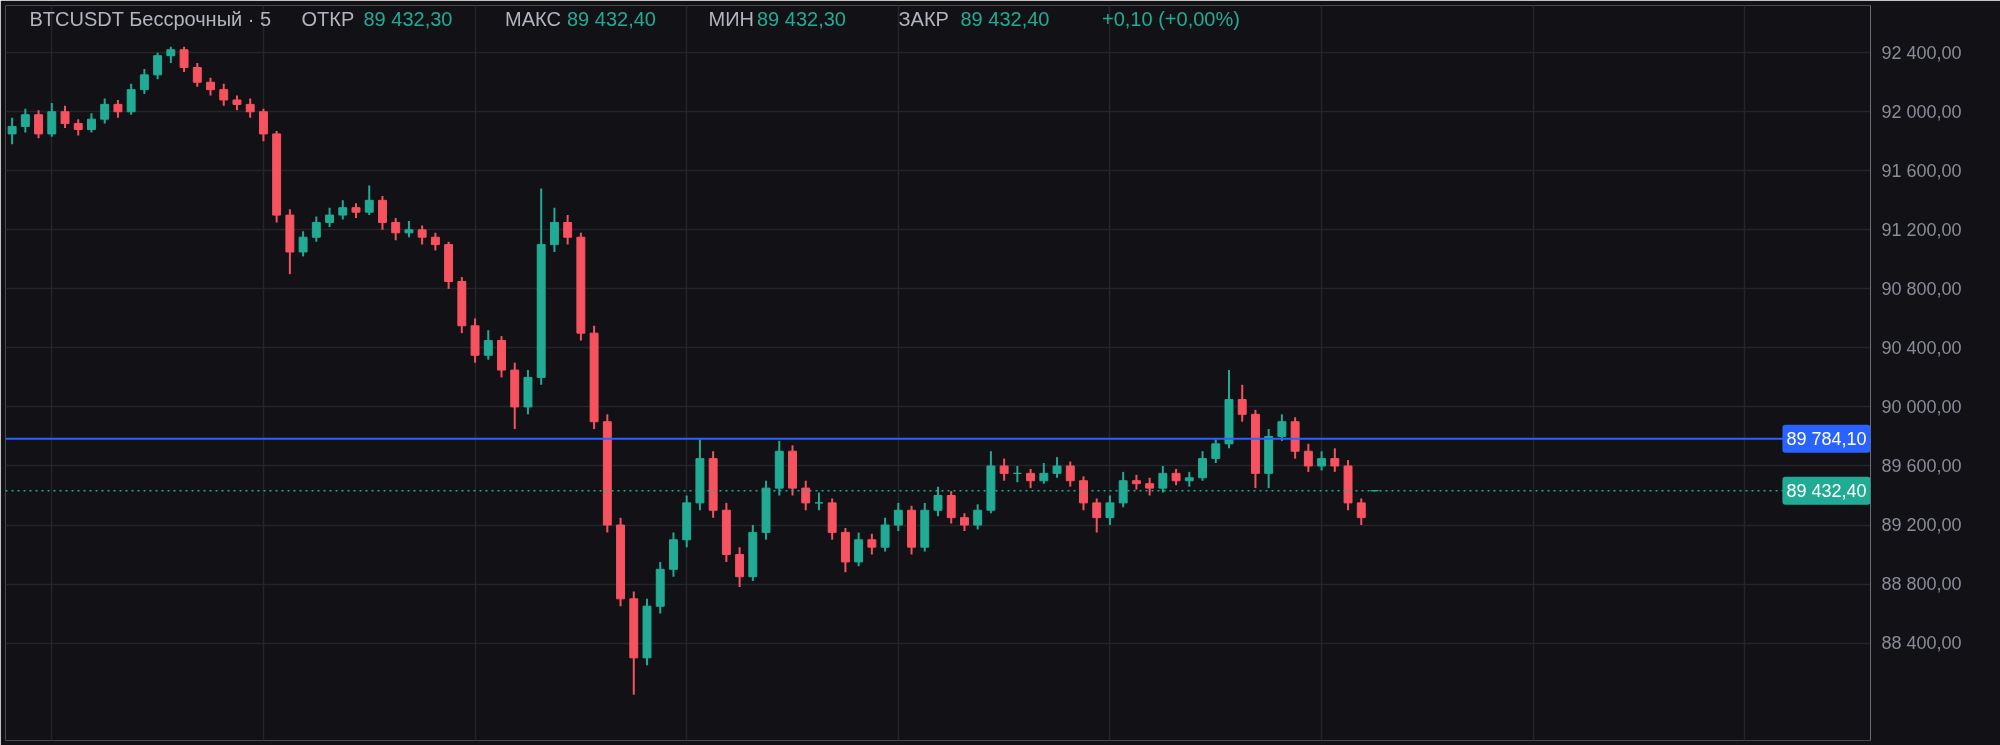 This screenshot has width=2000, height=745. What do you see at coordinates (328, 18) in the screenshot?
I see `annotation: ОТКР` at bounding box center [328, 18].